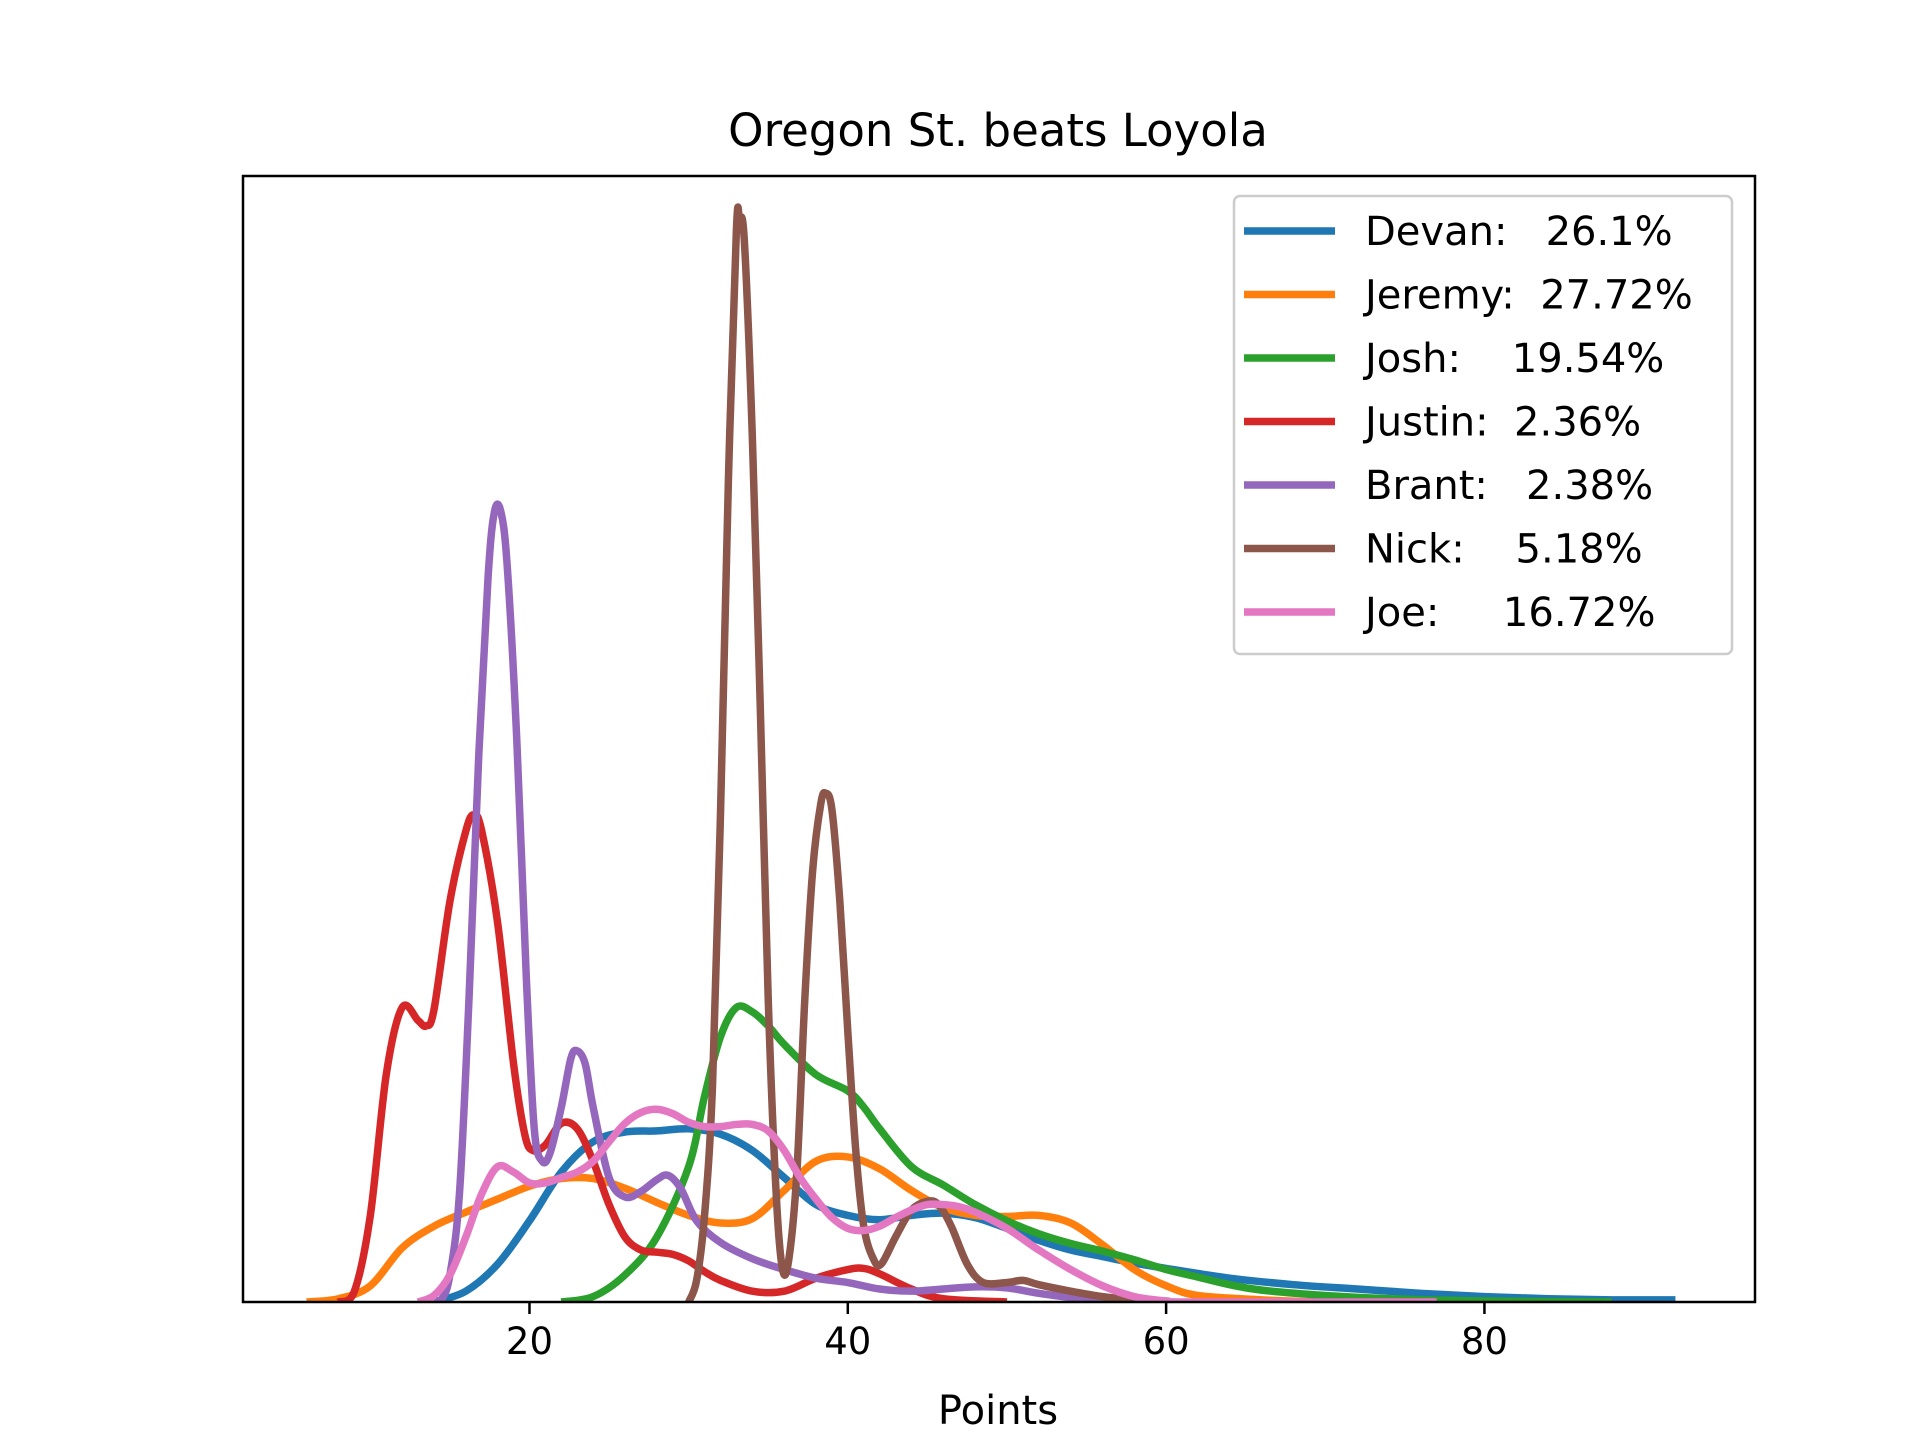 Image resolution: width=1920 pixels, height=1440 pixels. Describe the element at coordinates (1527, 296) in the screenshot. I see `legend-label-2: Jeremy: 27.72%` at that location.